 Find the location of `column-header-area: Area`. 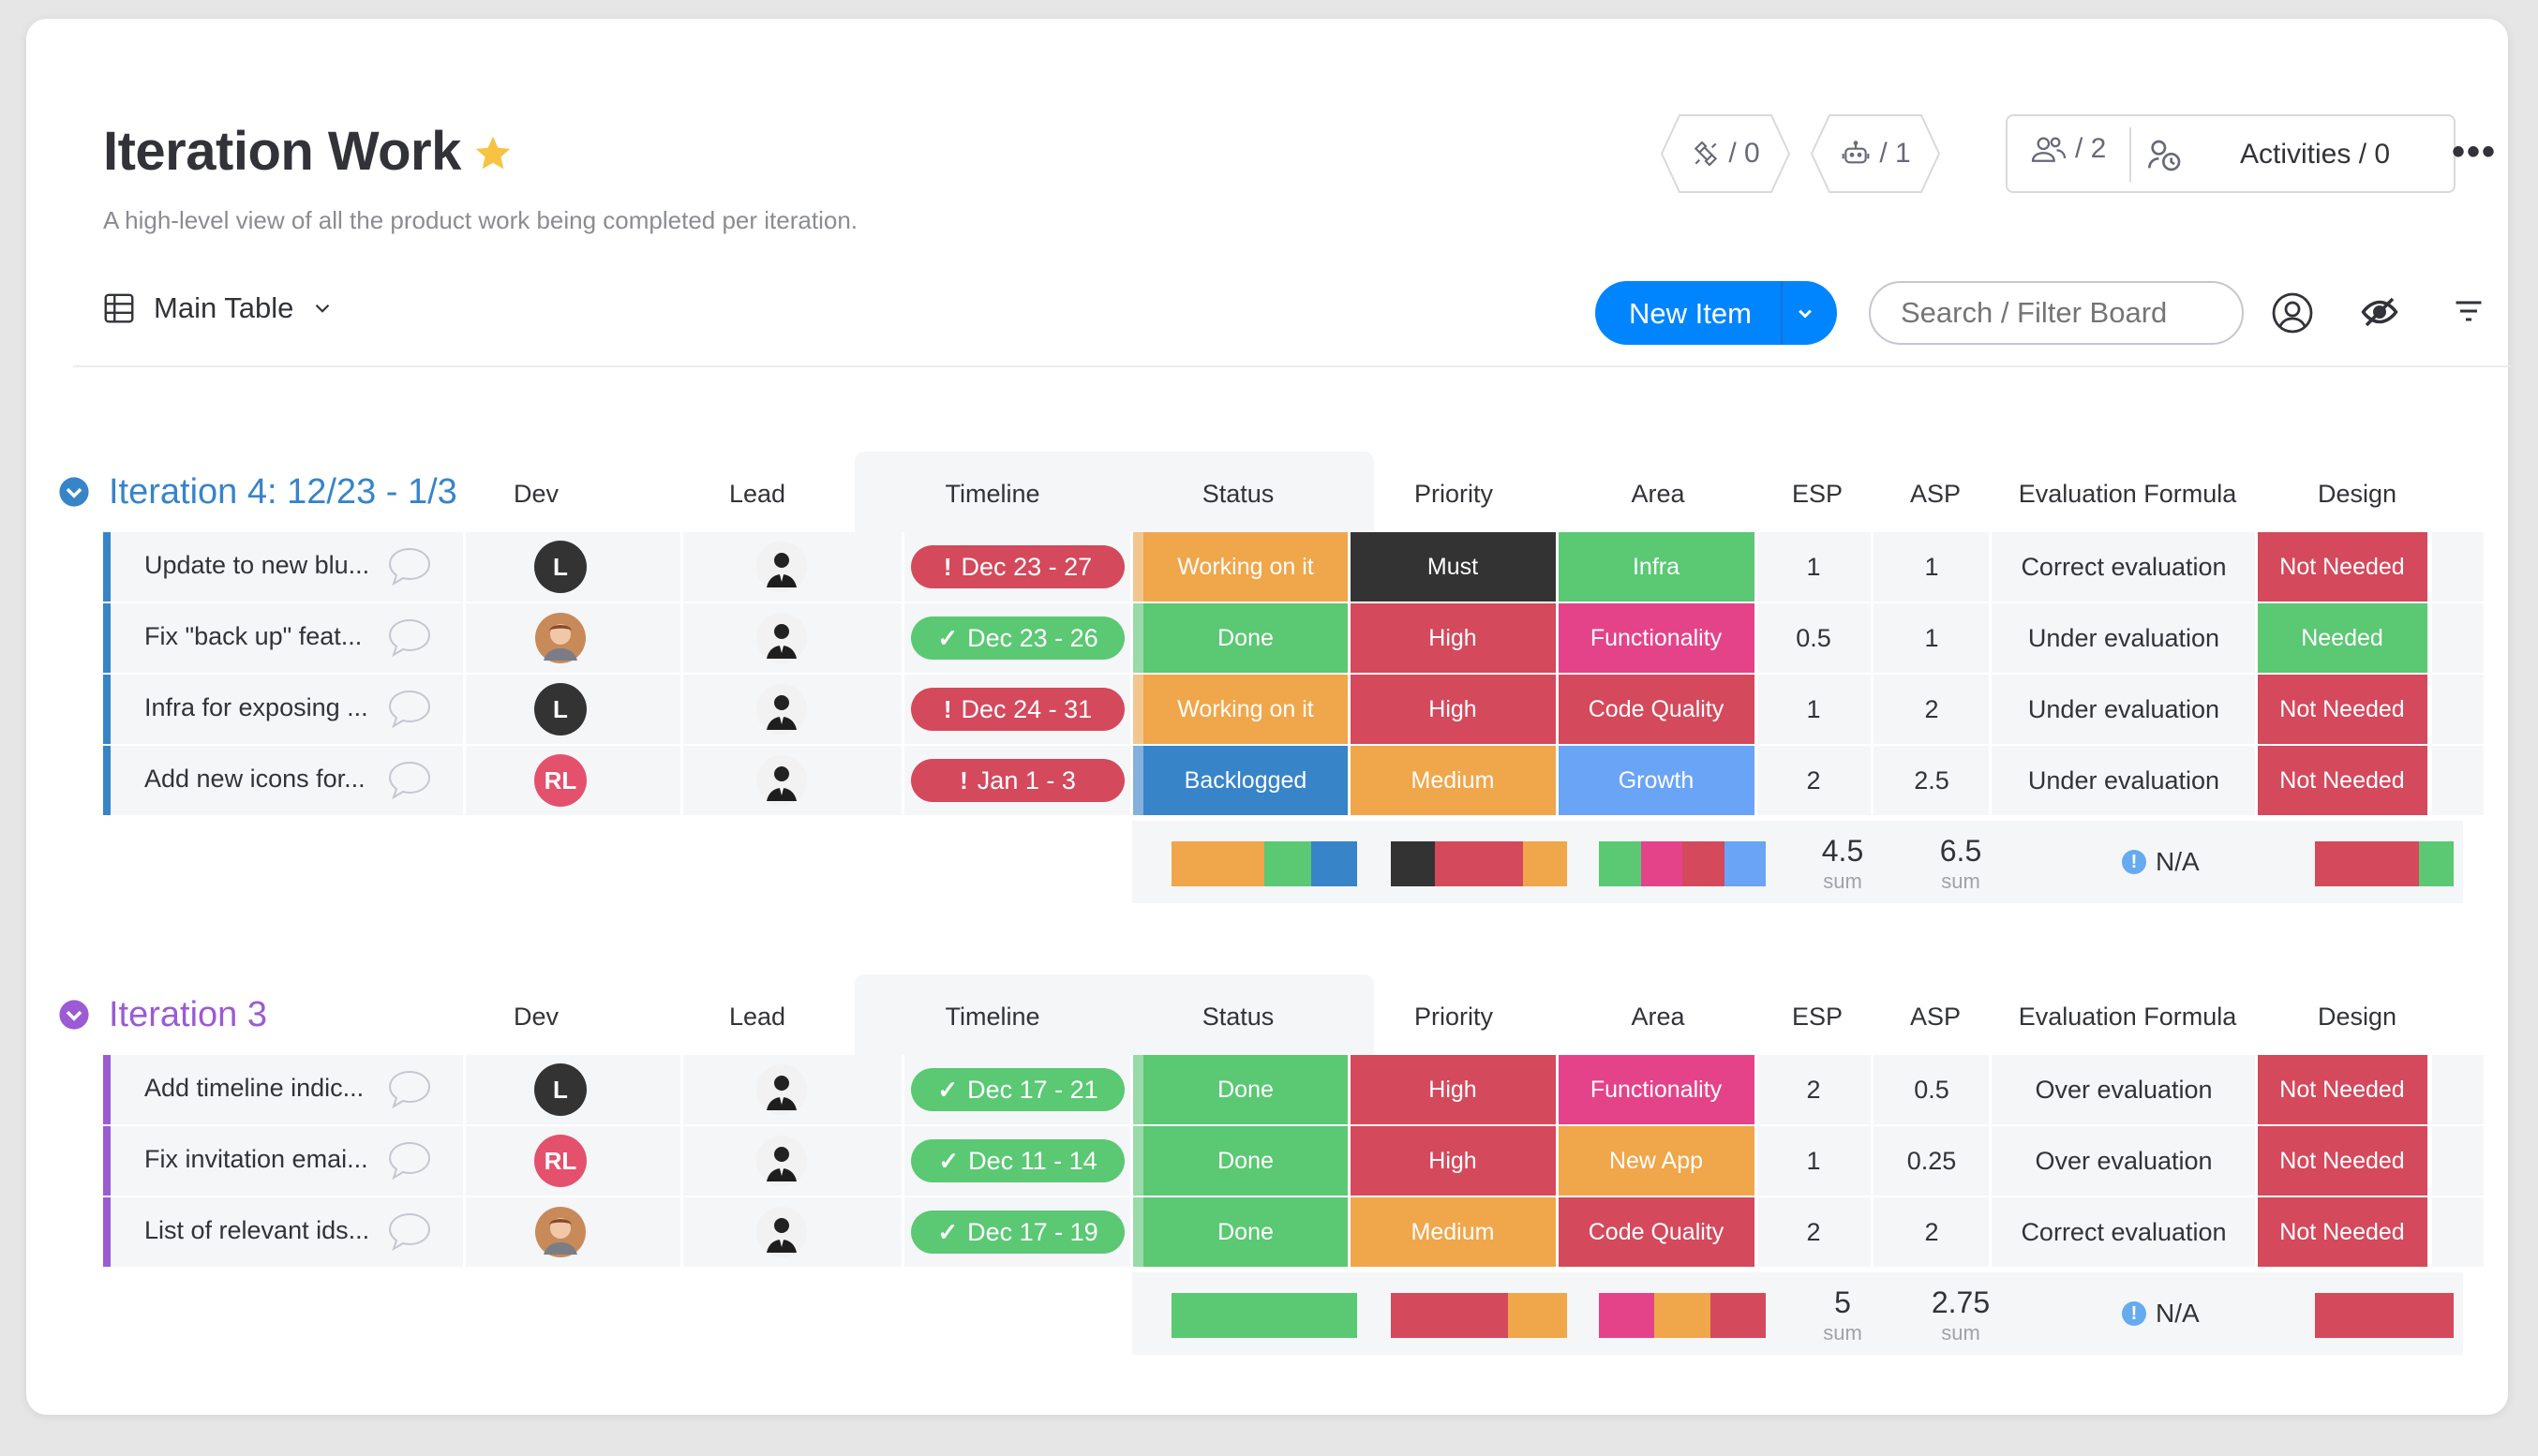

column-header-area: Area is located at coordinates (1658, 1017).